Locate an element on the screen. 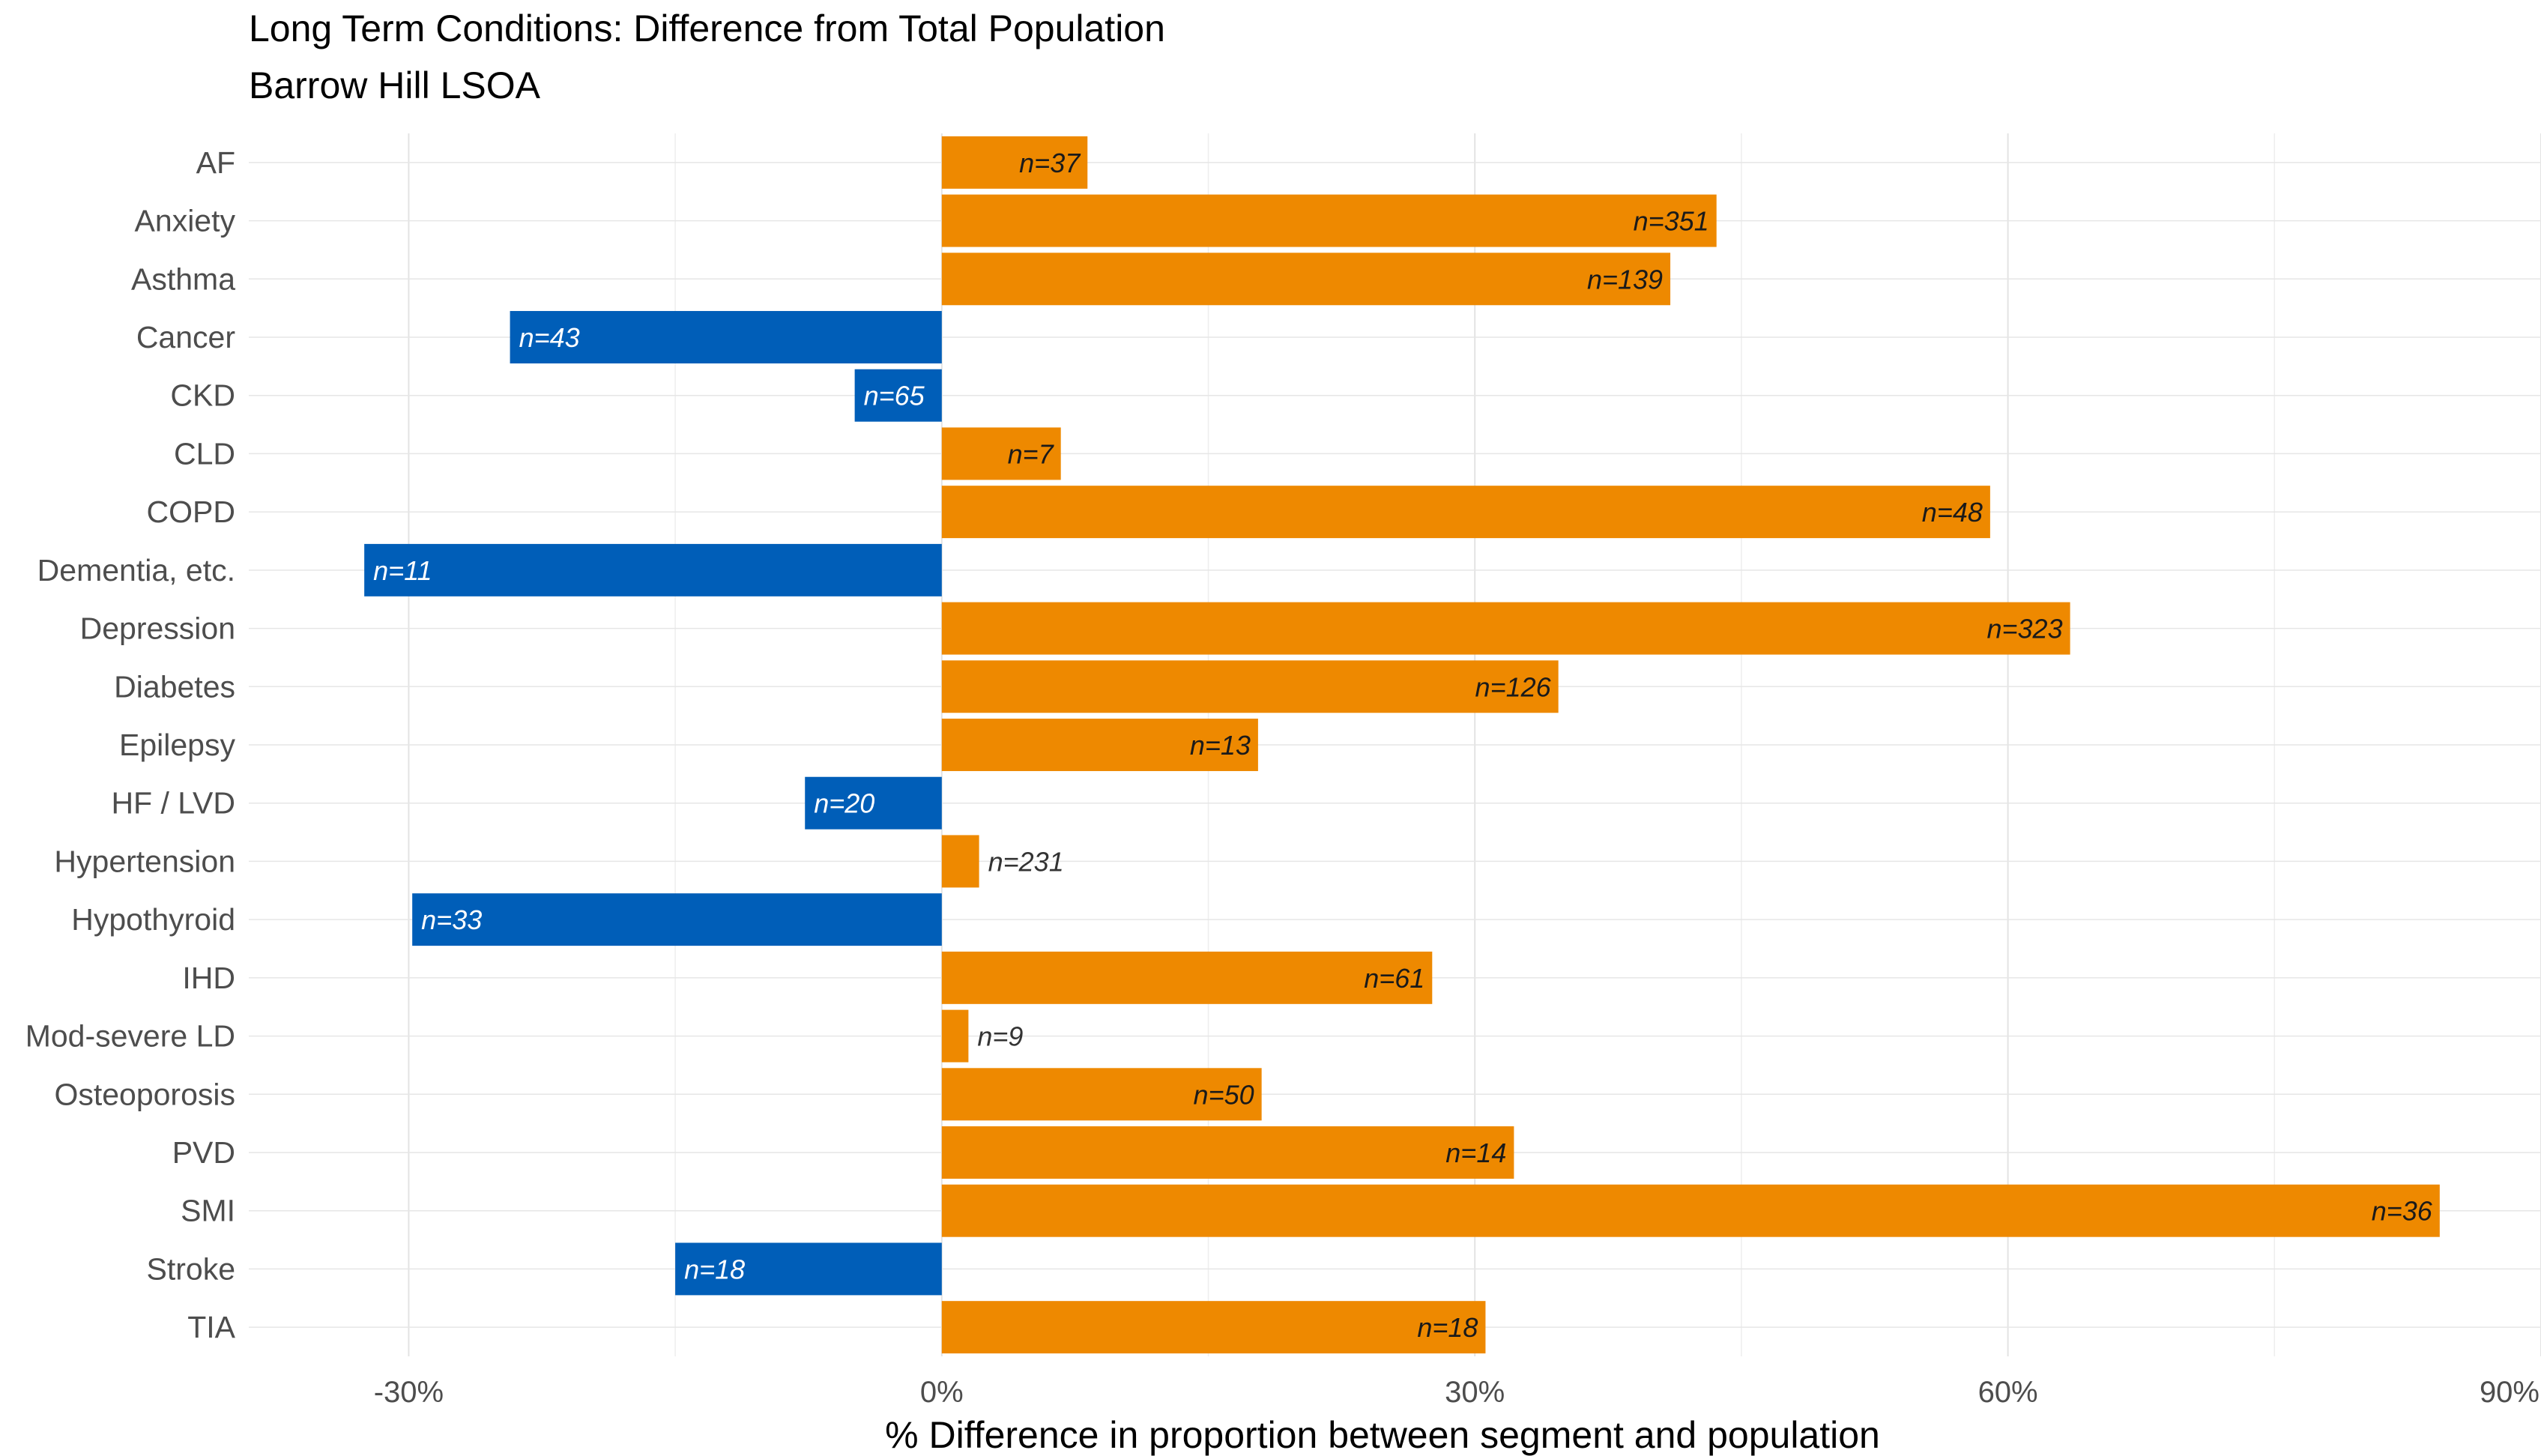 The width and height of the screenshot is (2541, 1456). bar-count-label: n=9 is located at coordinates (1000, 1036).